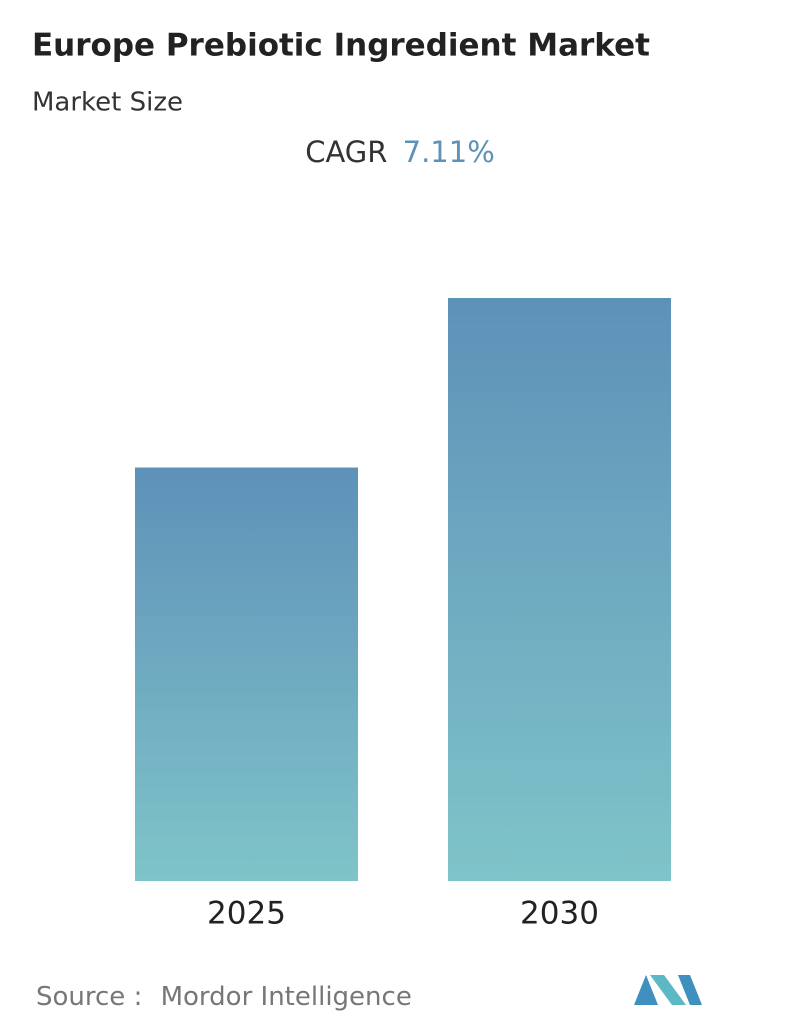  I want to click on chart-title: Europe Prebiotic Ingredient Market, so click(341, 46).